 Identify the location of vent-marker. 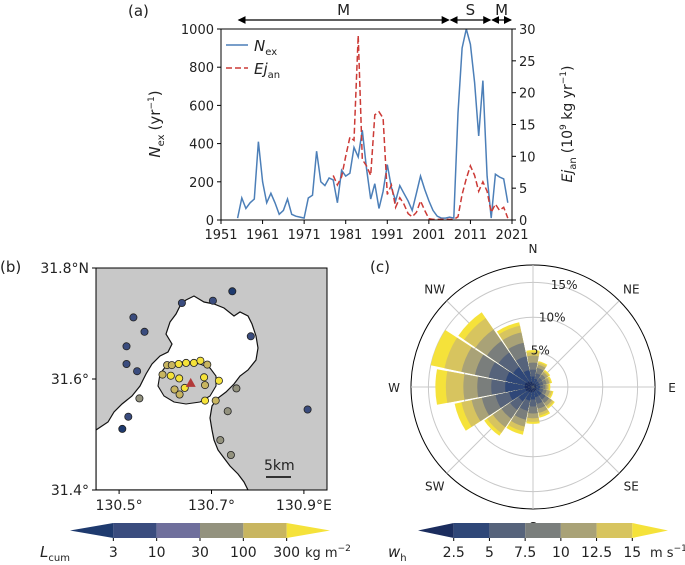
(190, 382).